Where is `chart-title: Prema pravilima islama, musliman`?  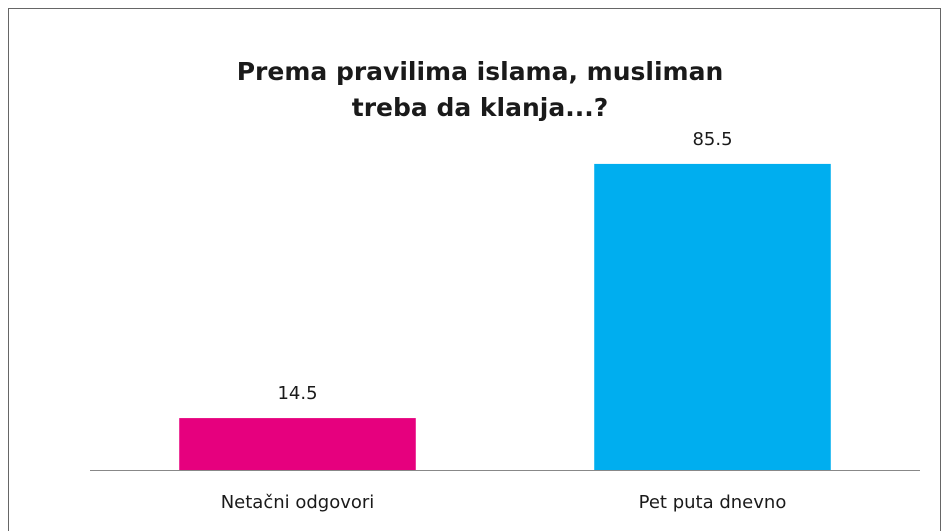 chart-title: Prema pravilima islama, musliman is located at coordinates (480, 71).